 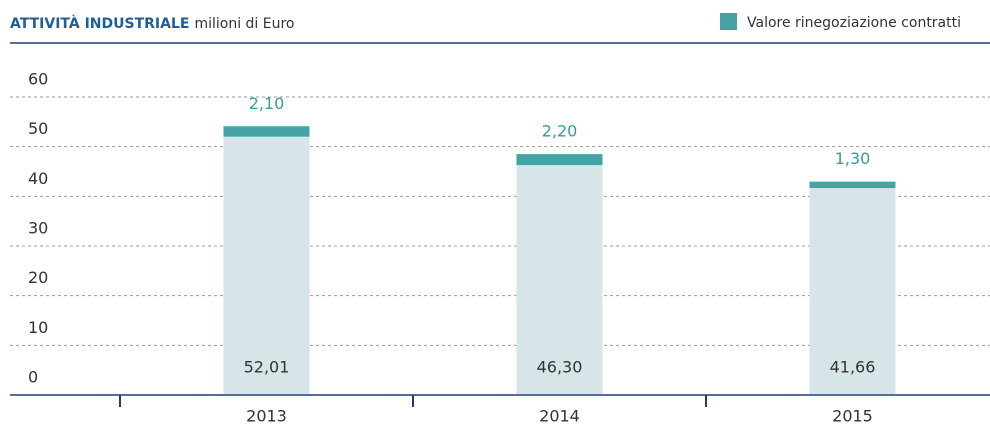 What do you see at coordinates (852, 416) in the screenshot?
I see `x-tick-label: 2015` at bounding box center [852, 416].